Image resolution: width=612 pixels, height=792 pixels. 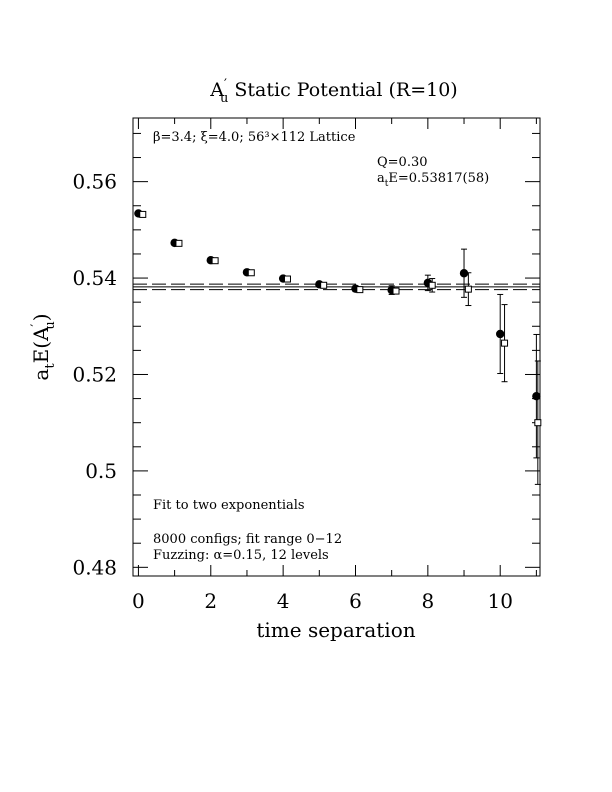 I want to click on x-tick-label: 4, so click(x=283, y=601).